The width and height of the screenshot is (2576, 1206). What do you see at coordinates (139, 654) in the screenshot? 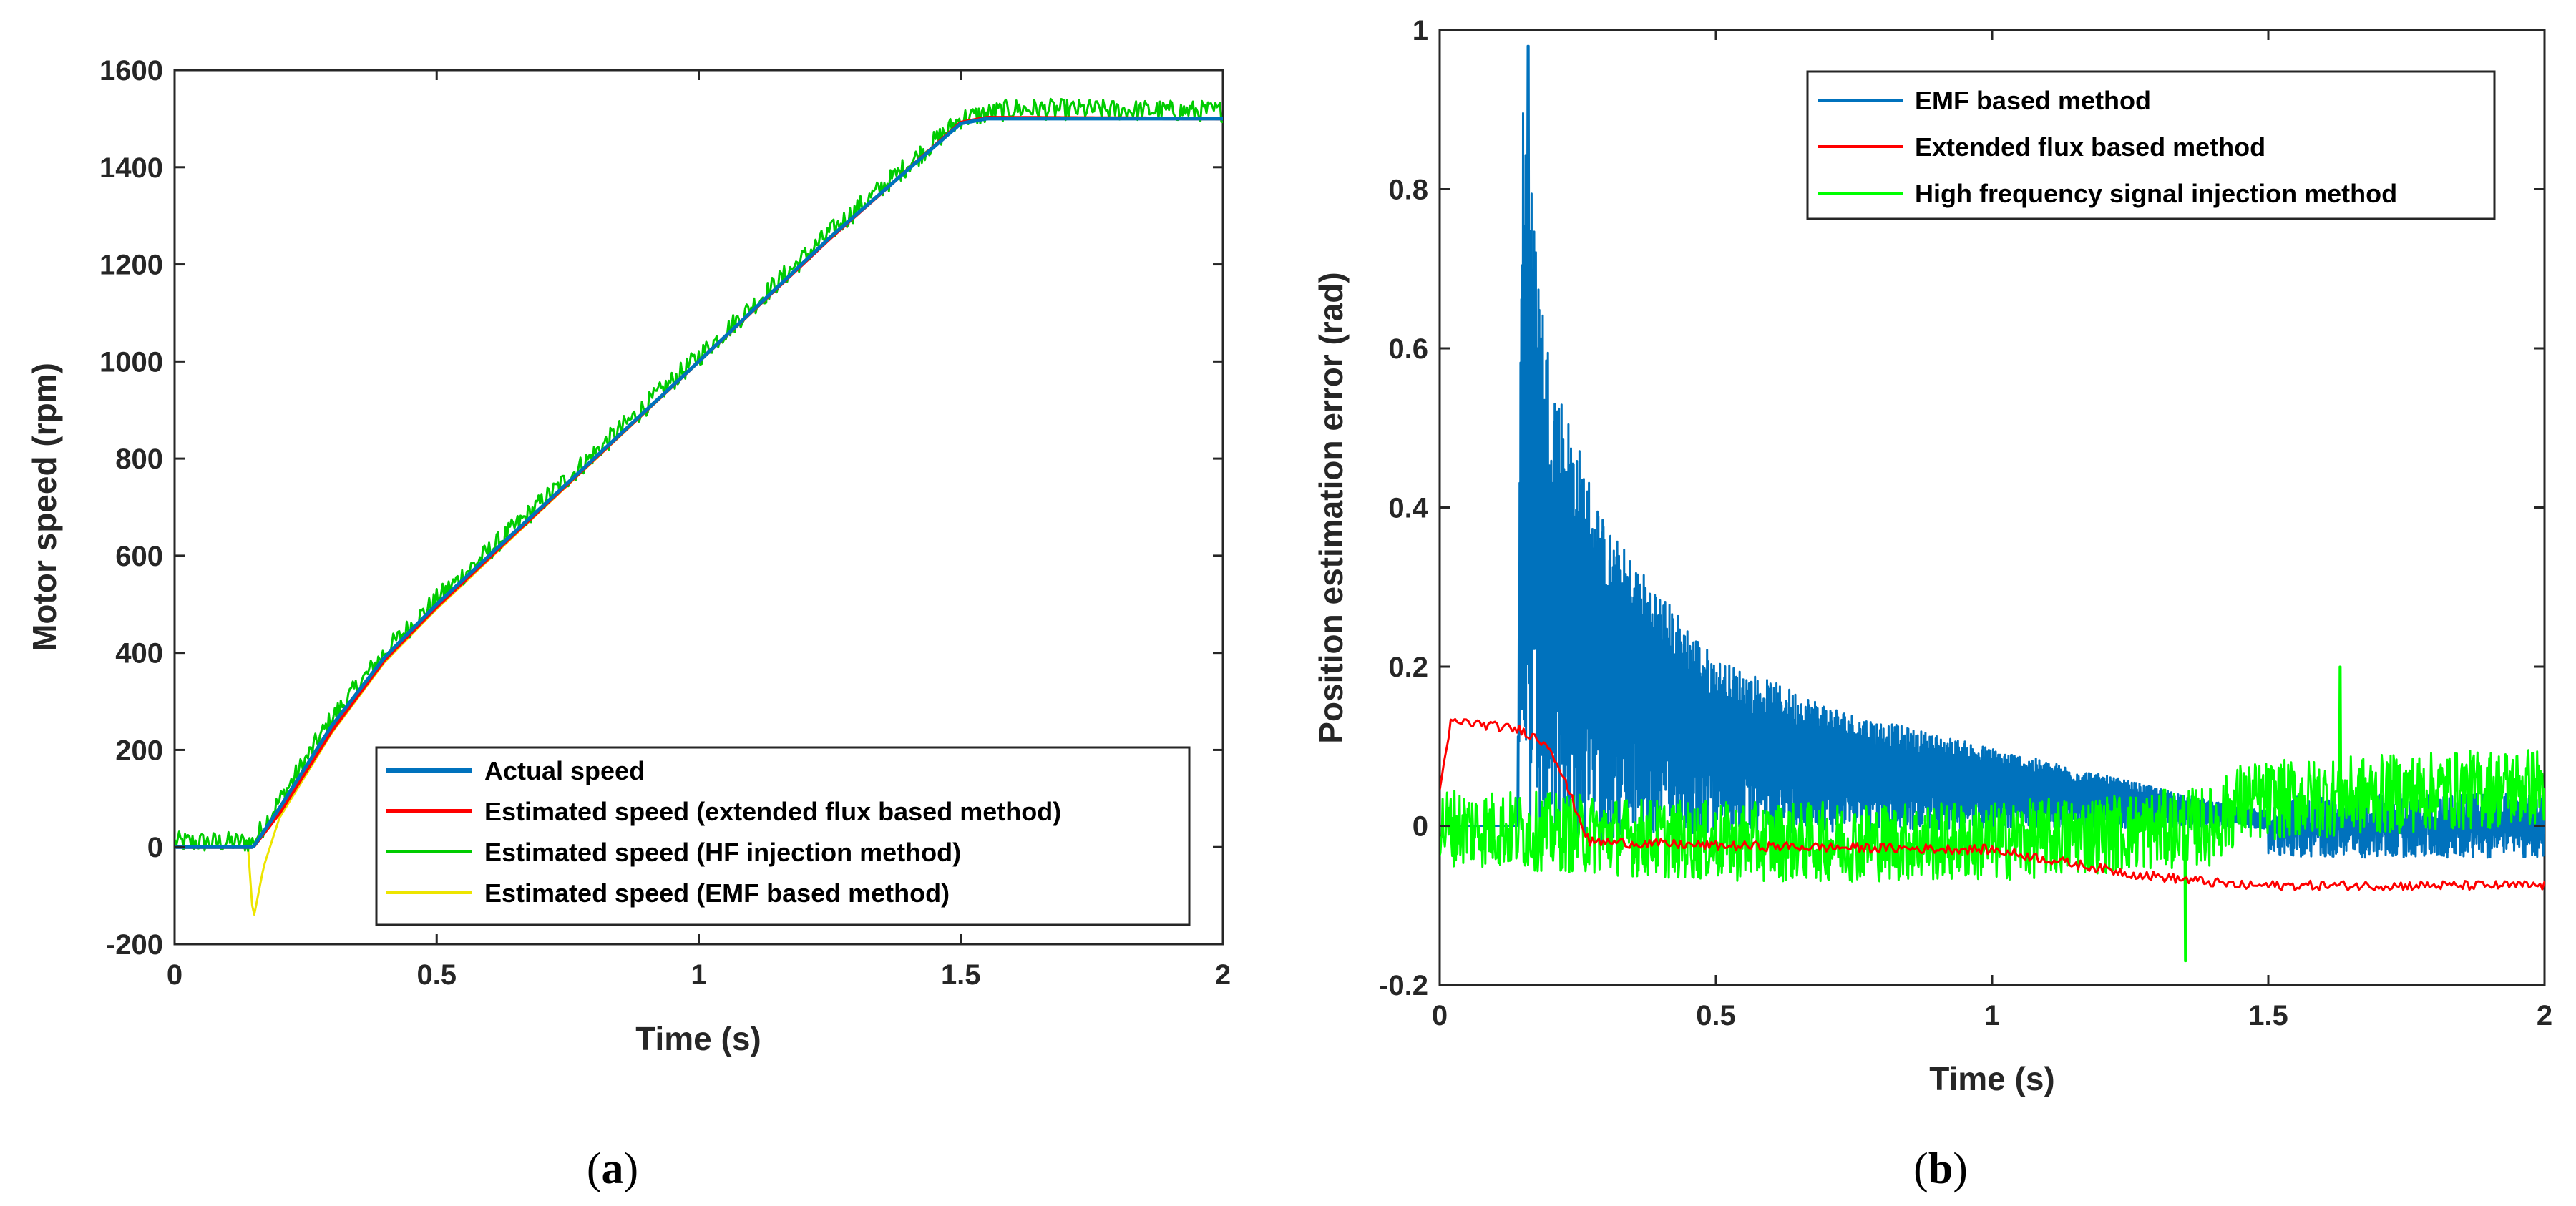
I see `y-tick-label: 400` at bounding box center [139, 654].